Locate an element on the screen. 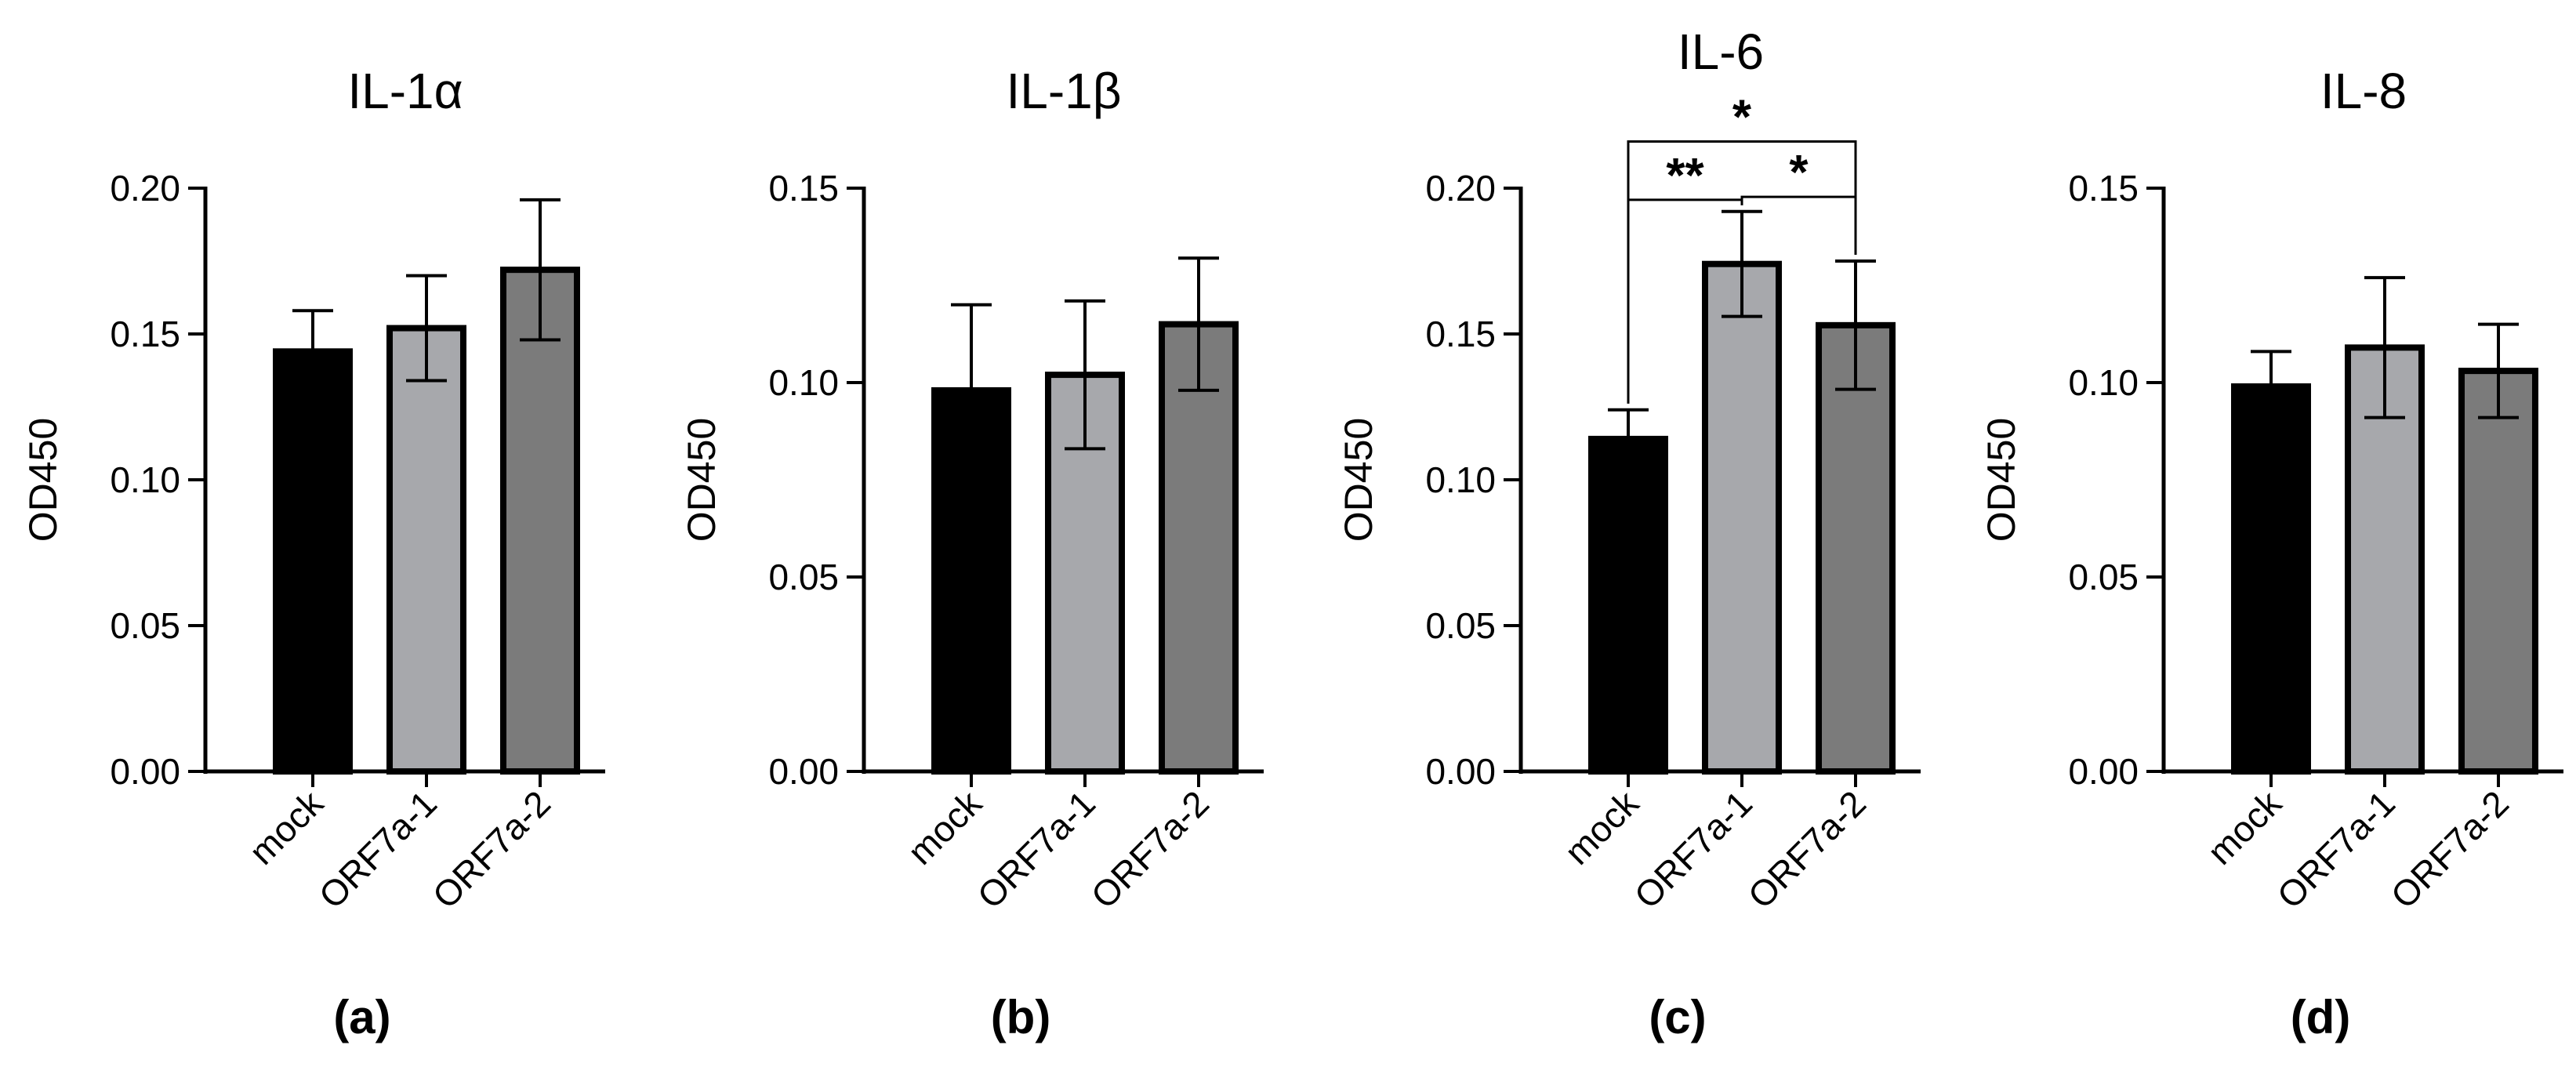  chart-title: IL-8 is located at coordinates (2363, 91).